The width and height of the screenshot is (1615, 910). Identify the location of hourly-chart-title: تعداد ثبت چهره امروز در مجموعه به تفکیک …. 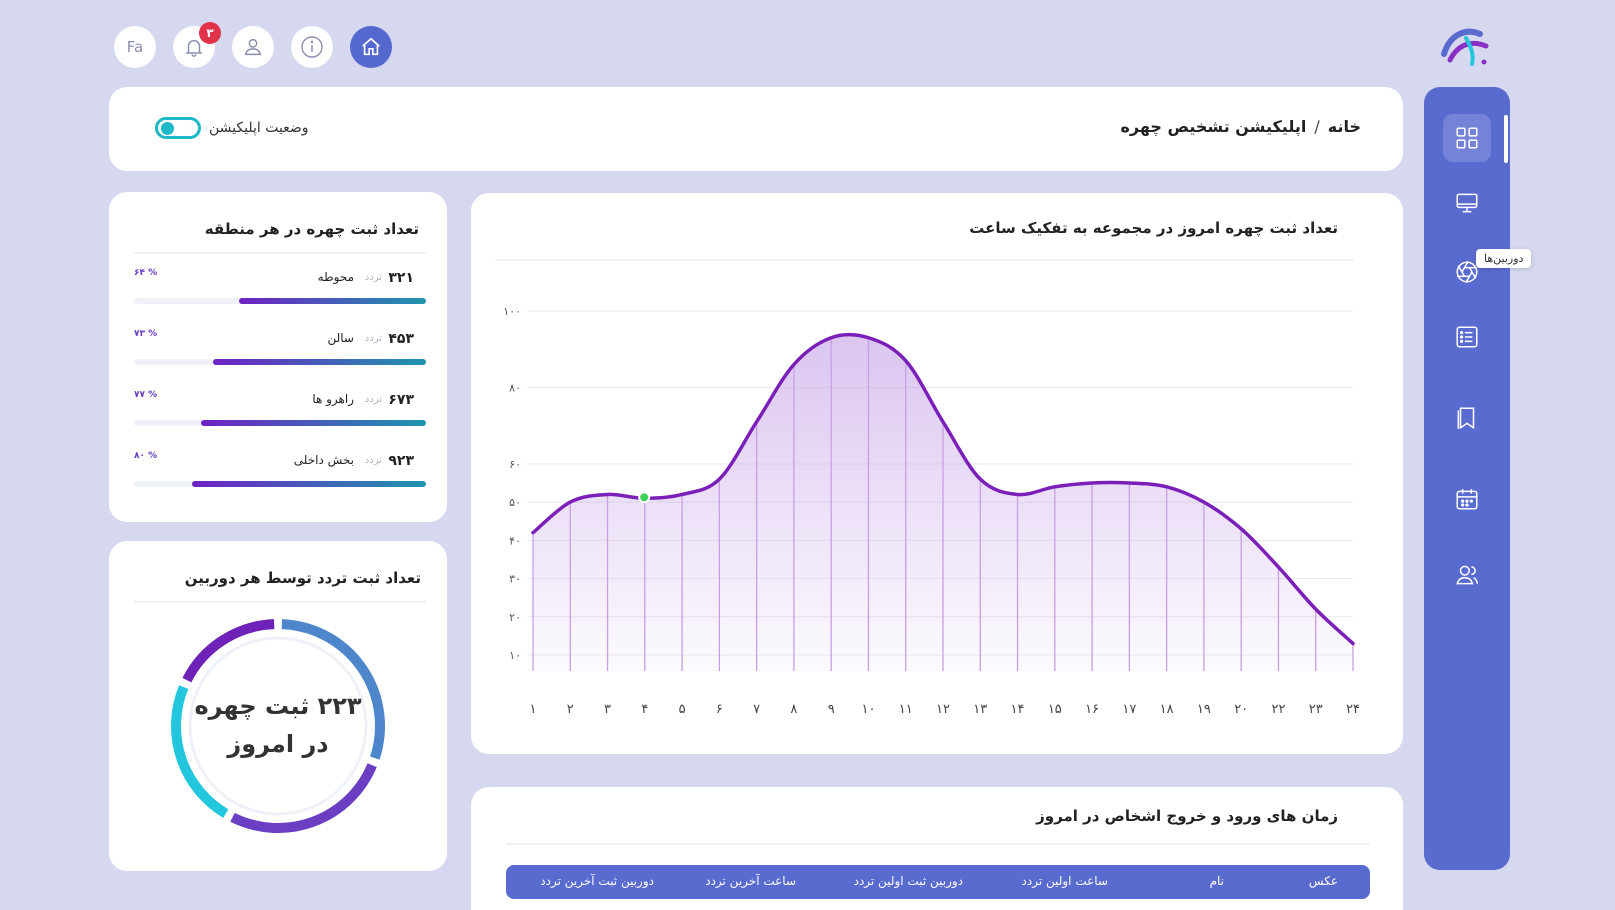
(1153, 228).